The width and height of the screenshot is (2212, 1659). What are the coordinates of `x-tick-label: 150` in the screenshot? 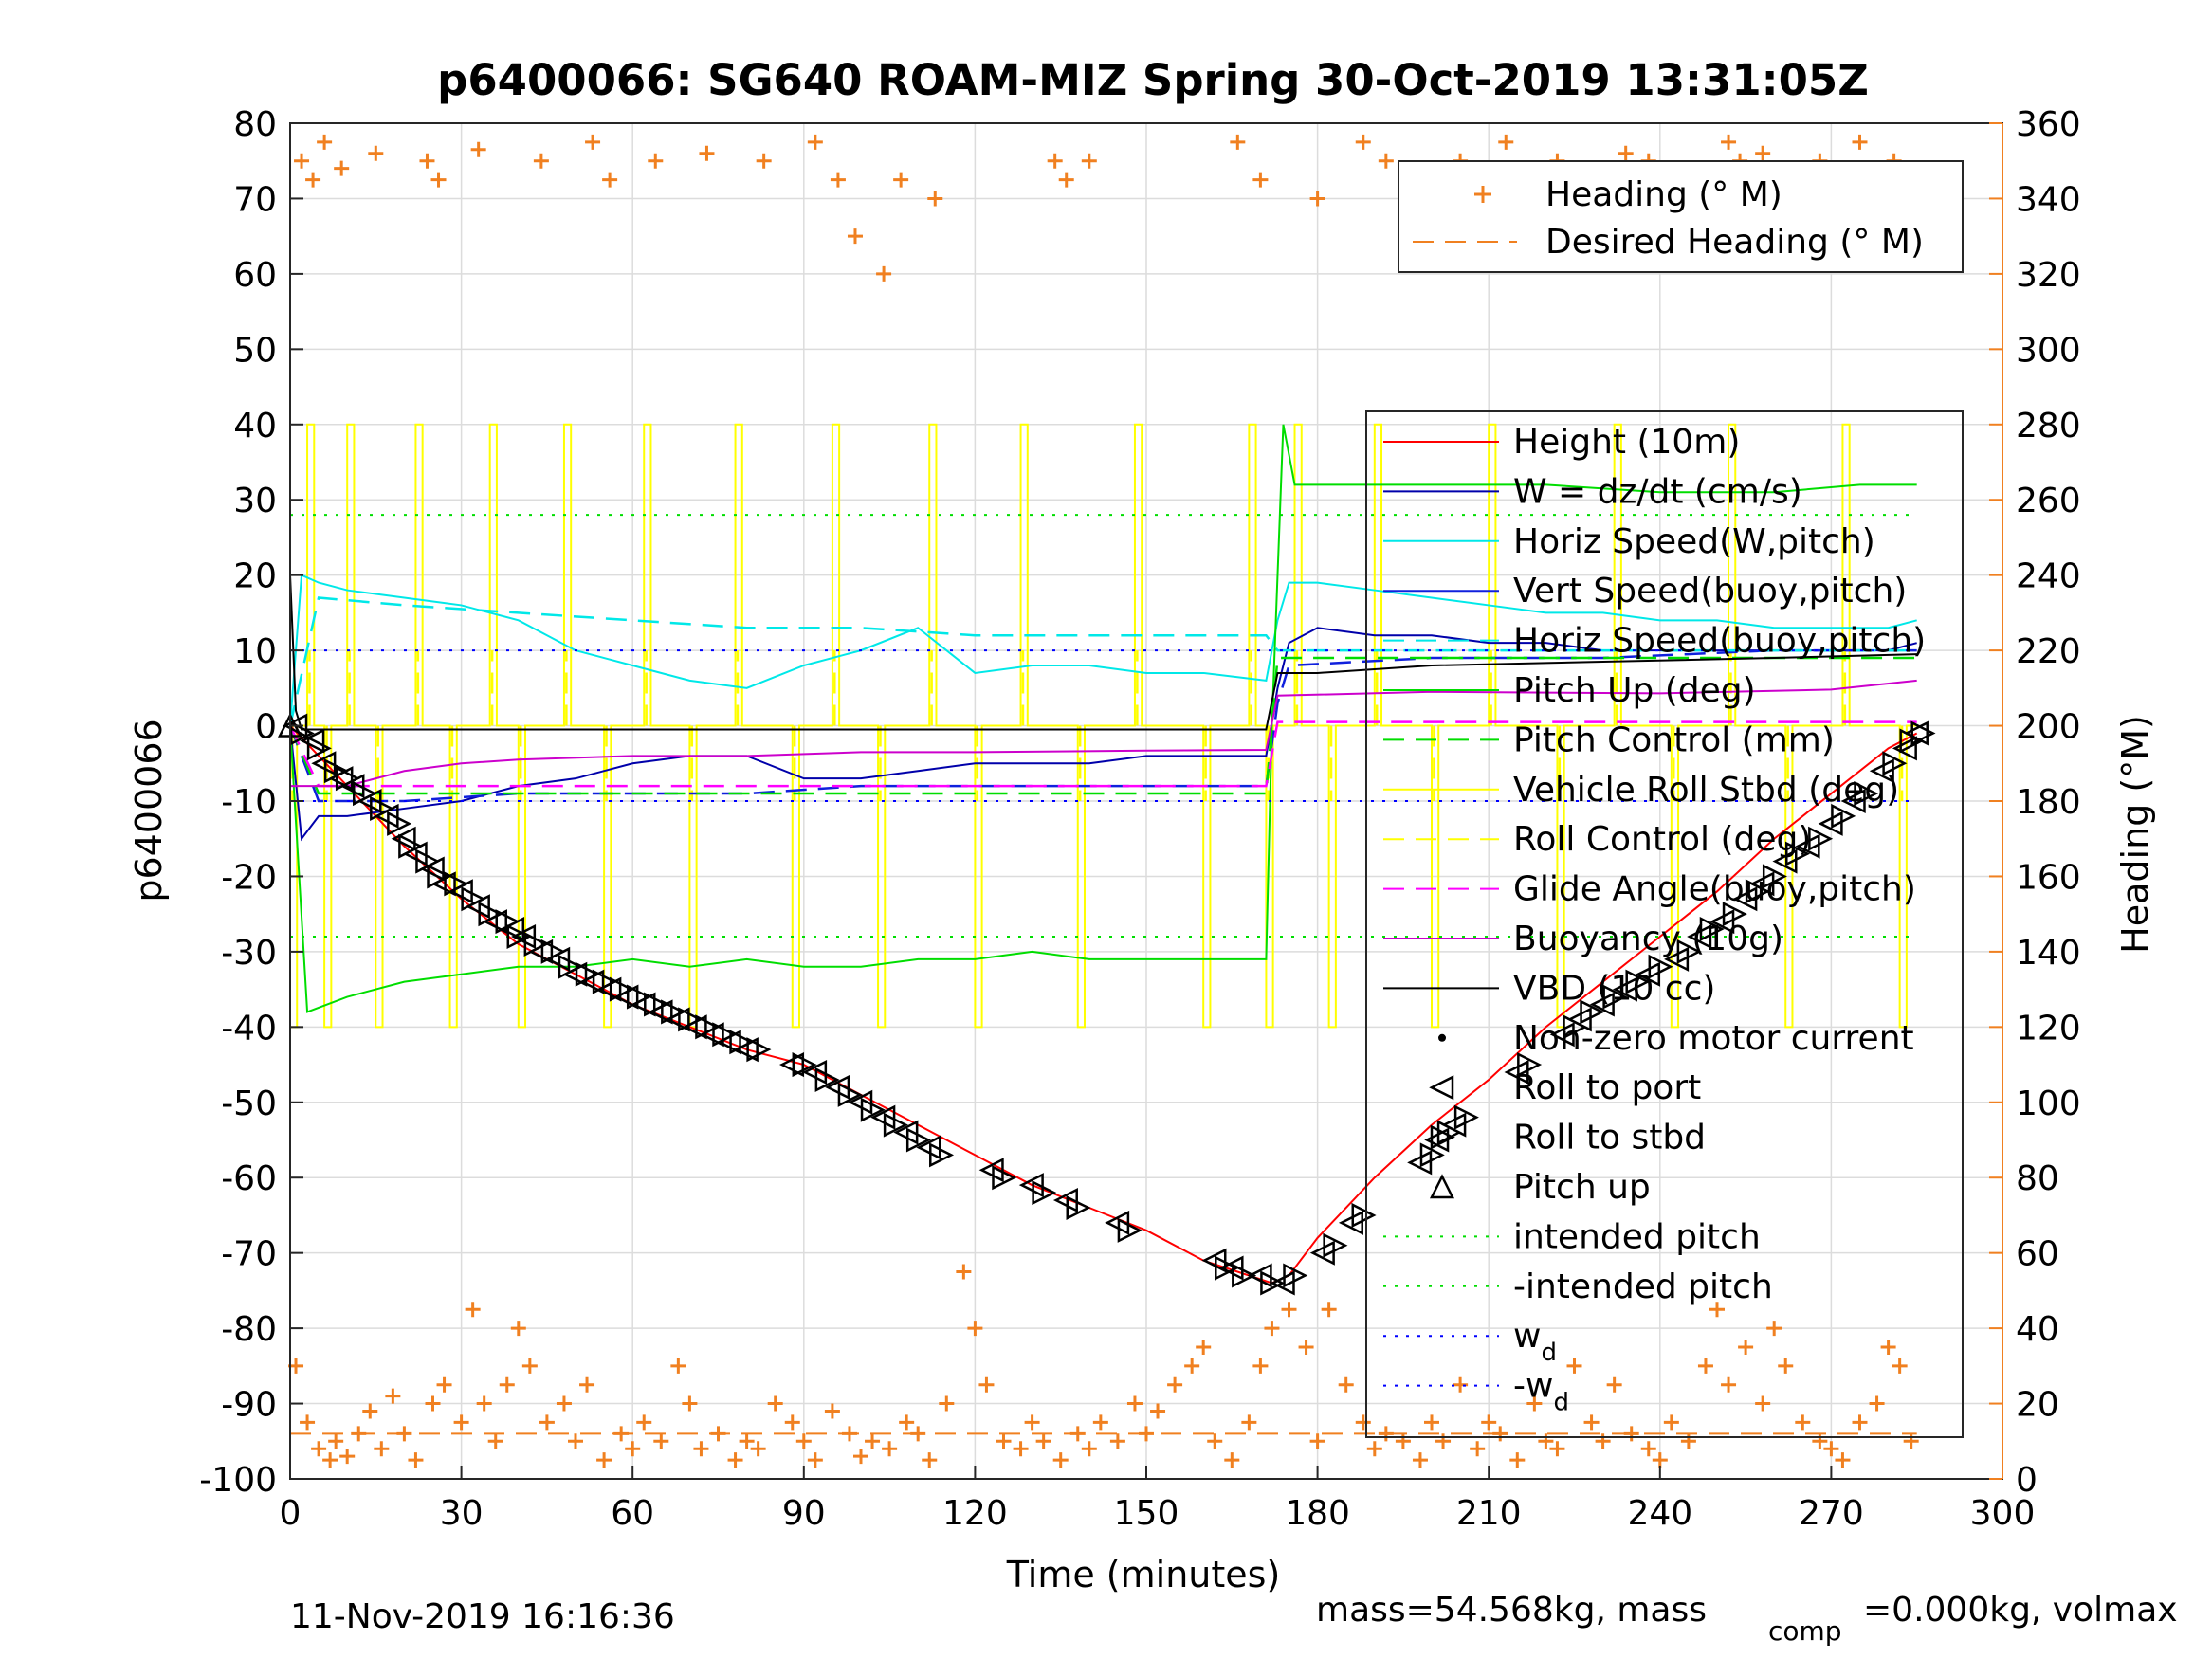 It's located at (1146, 1513).